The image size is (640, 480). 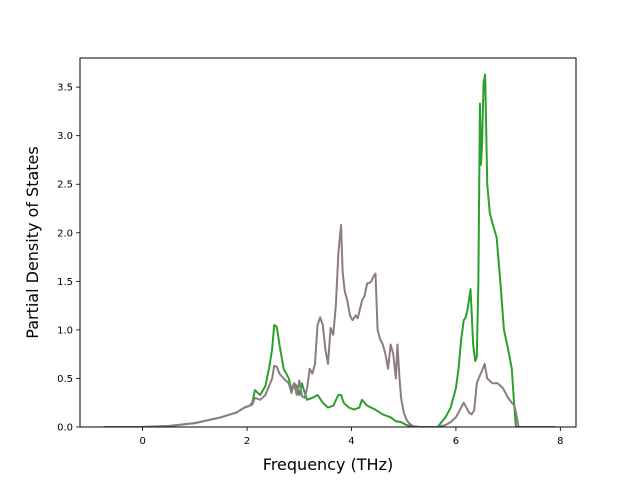 What do you see at coordinates (65, 136) in the screenshot?
I see `y-tick-label: 3.0` at bounding box center [65, 136].